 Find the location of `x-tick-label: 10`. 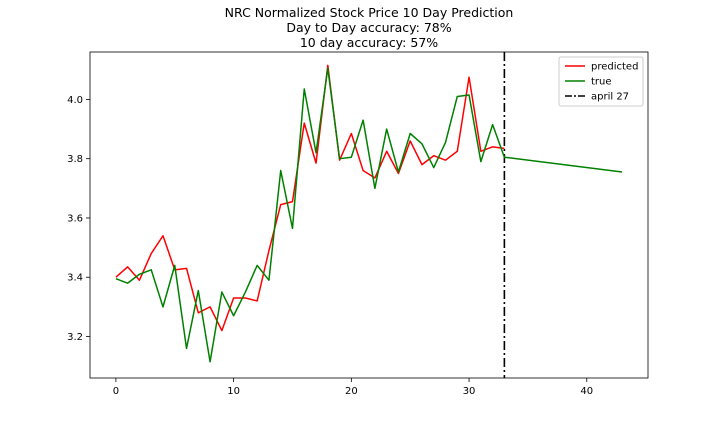

x-tick-label: 10 is located at coordinates (233, 391).